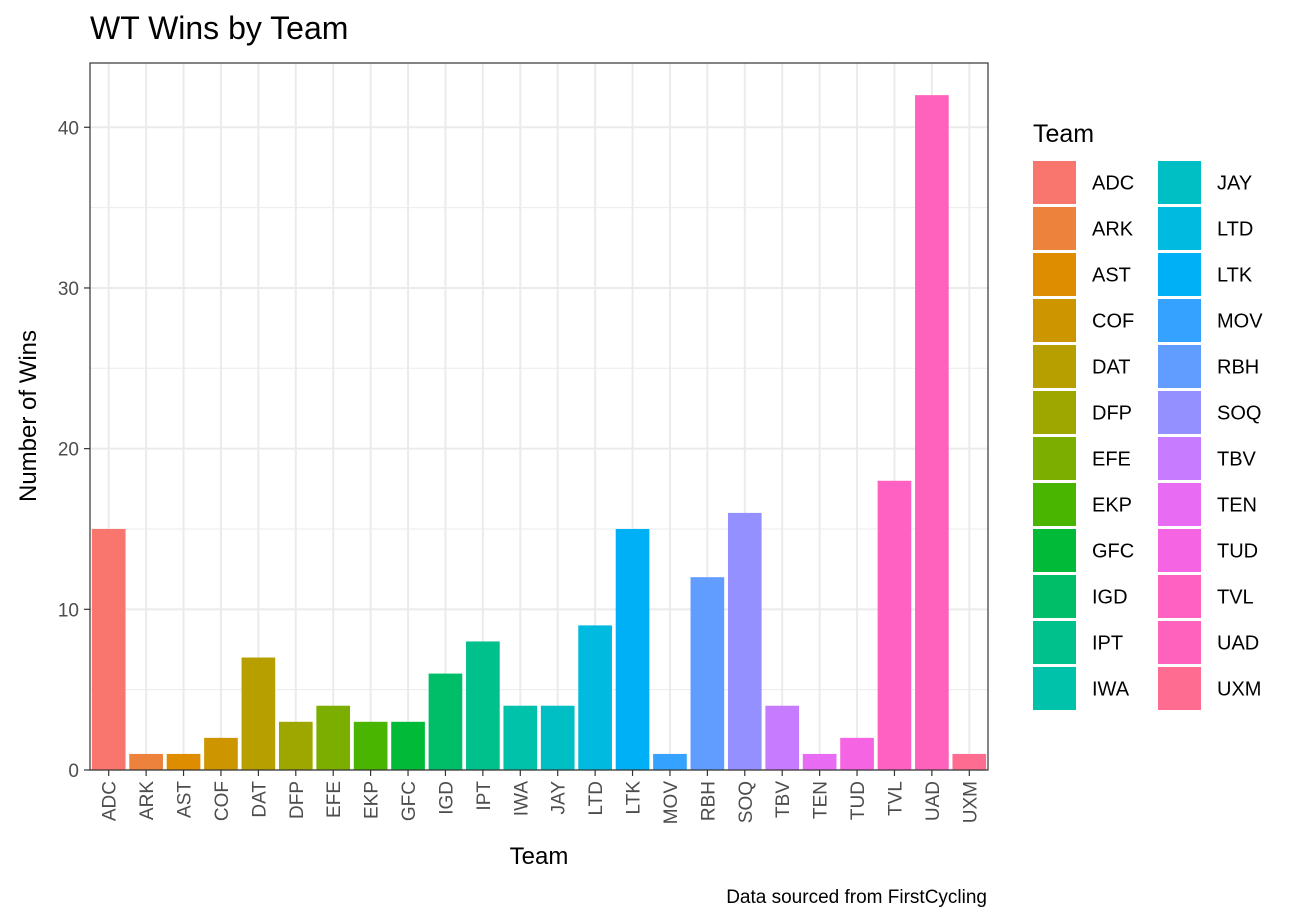  What do you see at coordinates (1239, 414) in the screenshot?
I see `legend-label-soq: SOQ` at bounding box center [1239, 414].